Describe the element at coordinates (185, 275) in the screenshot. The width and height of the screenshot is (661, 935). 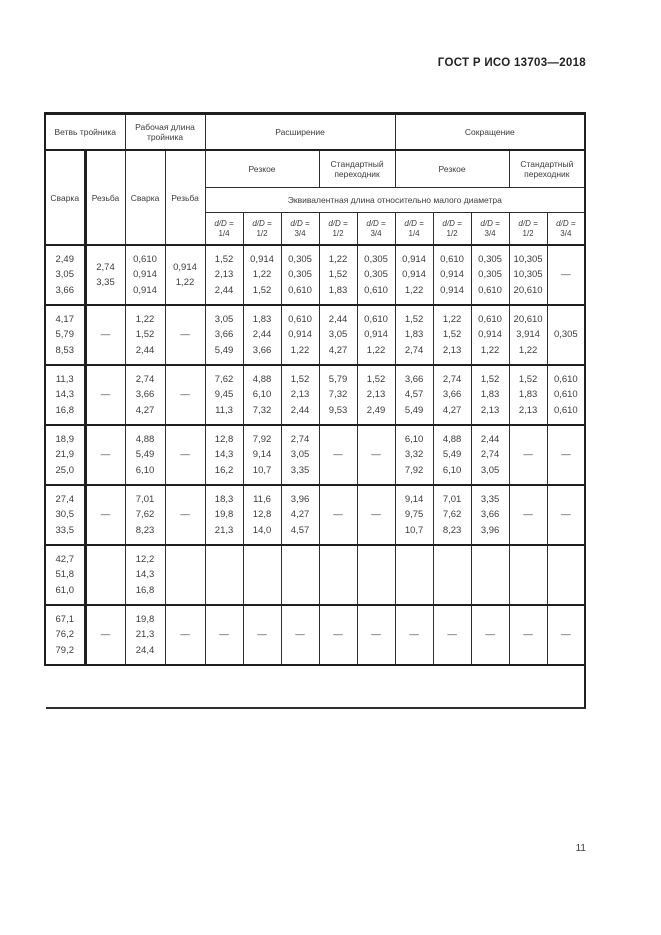
I see `table-cell: 0,914 1,22` at that location.